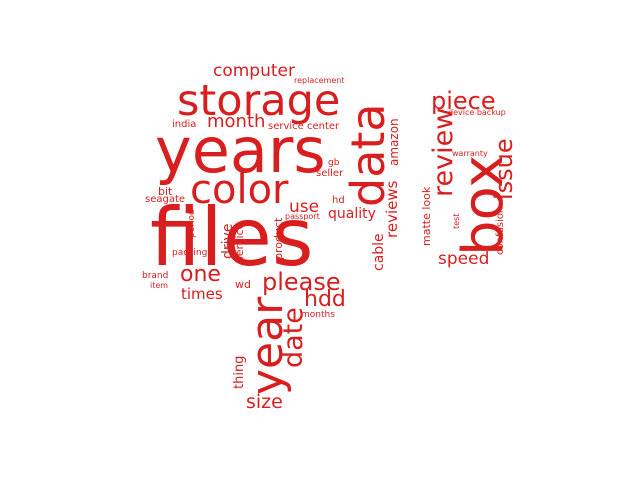 This screenshot has width=640, height=480. What do you see at coordinates (264, 402) in the screenshot?
I see `word-size: size` at bounding box center [264, 402].